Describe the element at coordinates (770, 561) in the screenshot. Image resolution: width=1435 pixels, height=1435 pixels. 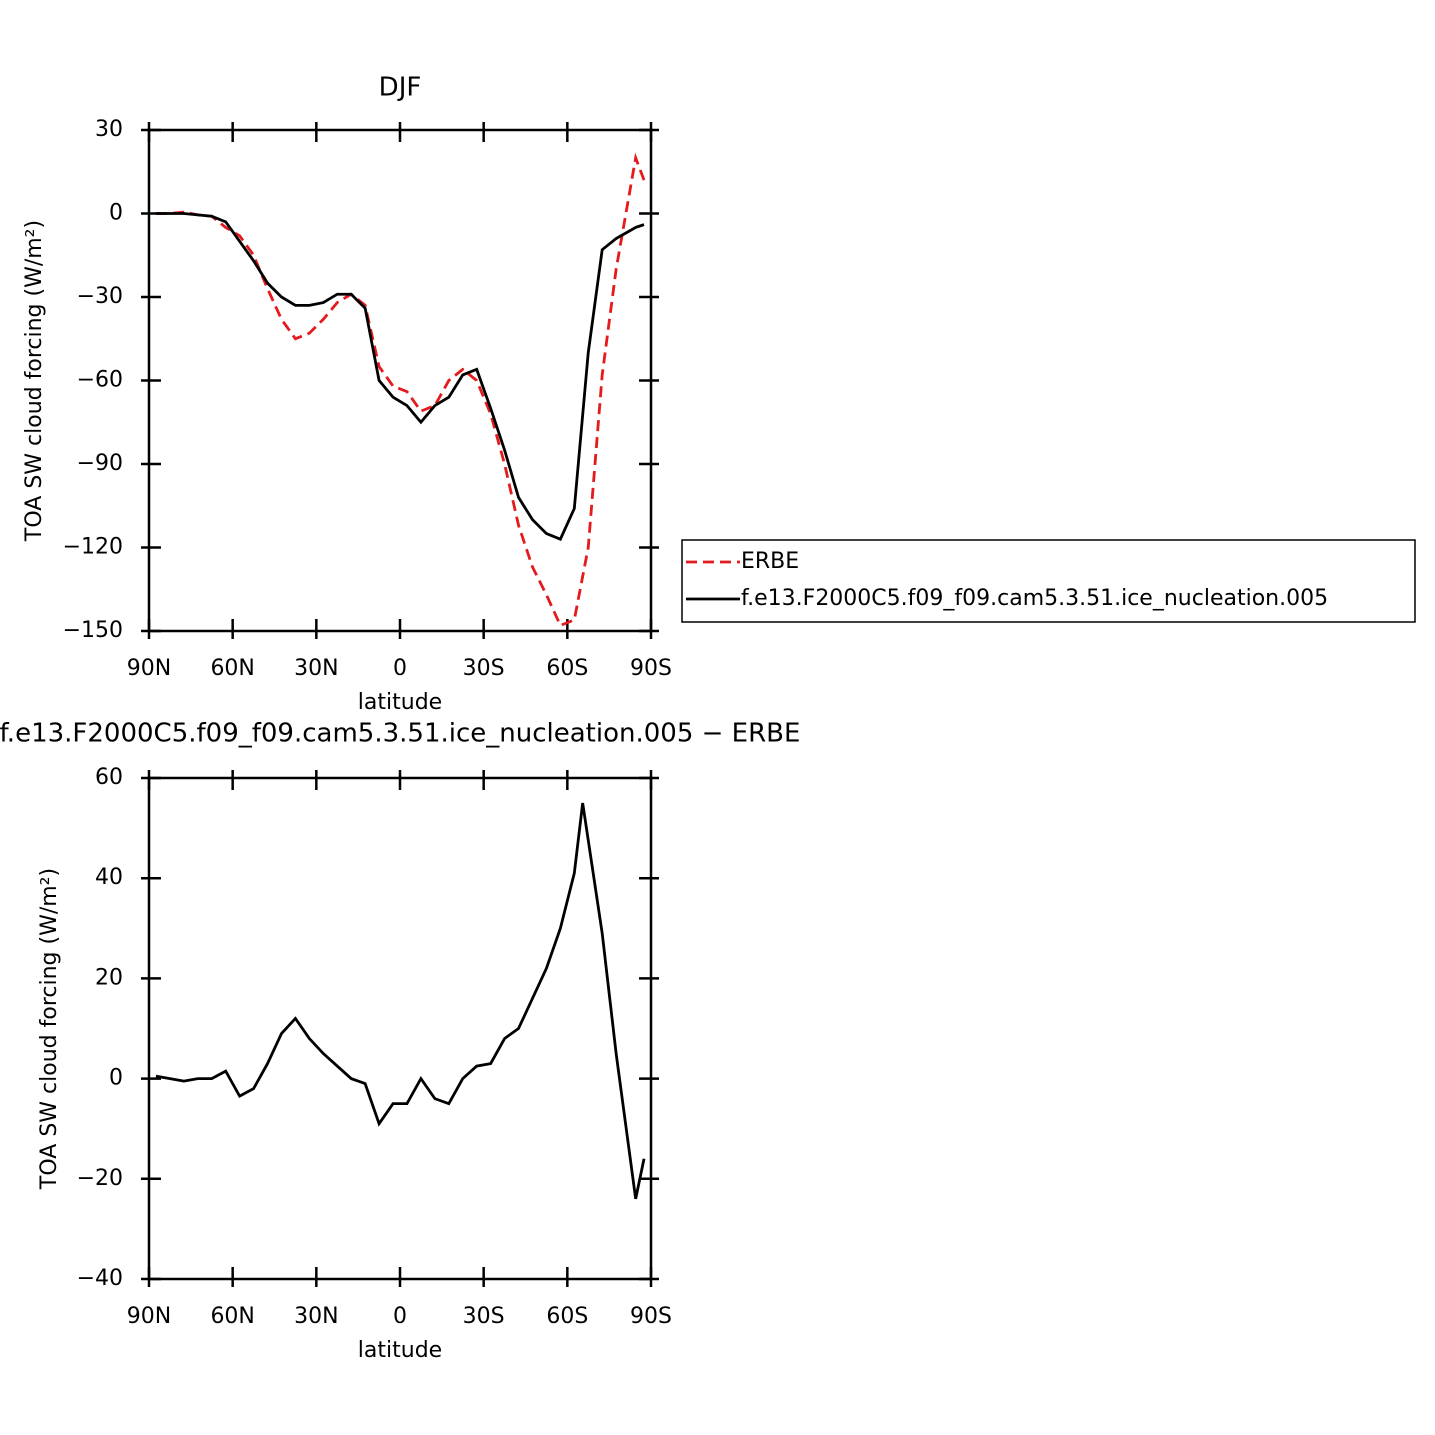
I see `legend-label: ERBE` at that location.